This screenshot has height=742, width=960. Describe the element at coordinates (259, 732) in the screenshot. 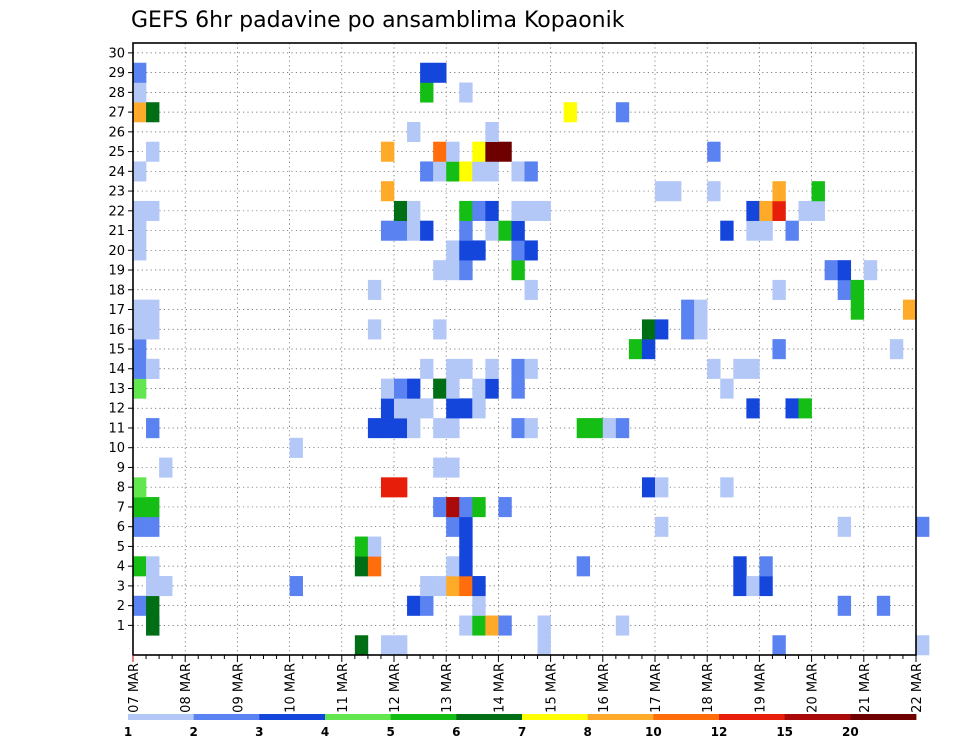

I see `legend-label: 3` at that location.